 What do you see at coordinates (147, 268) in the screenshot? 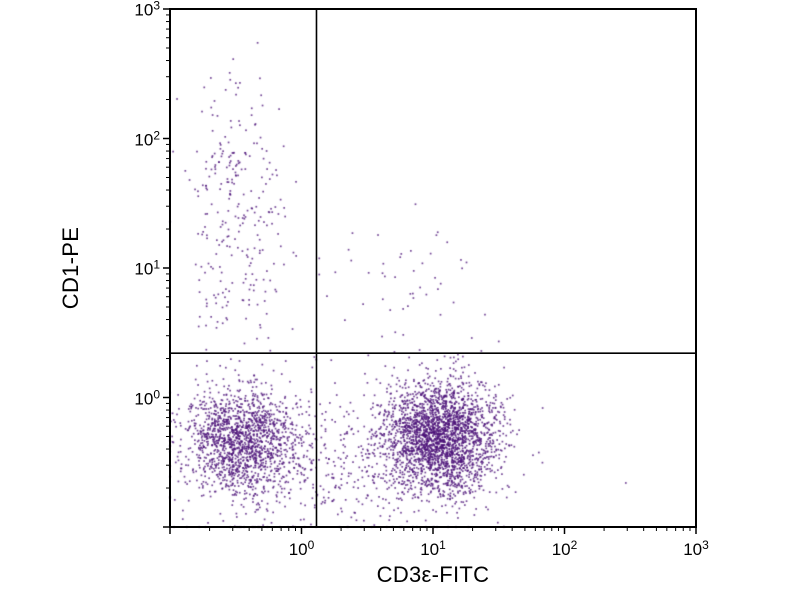
I see `y-tick-label: 10¹` at bounding box center [147, 268].